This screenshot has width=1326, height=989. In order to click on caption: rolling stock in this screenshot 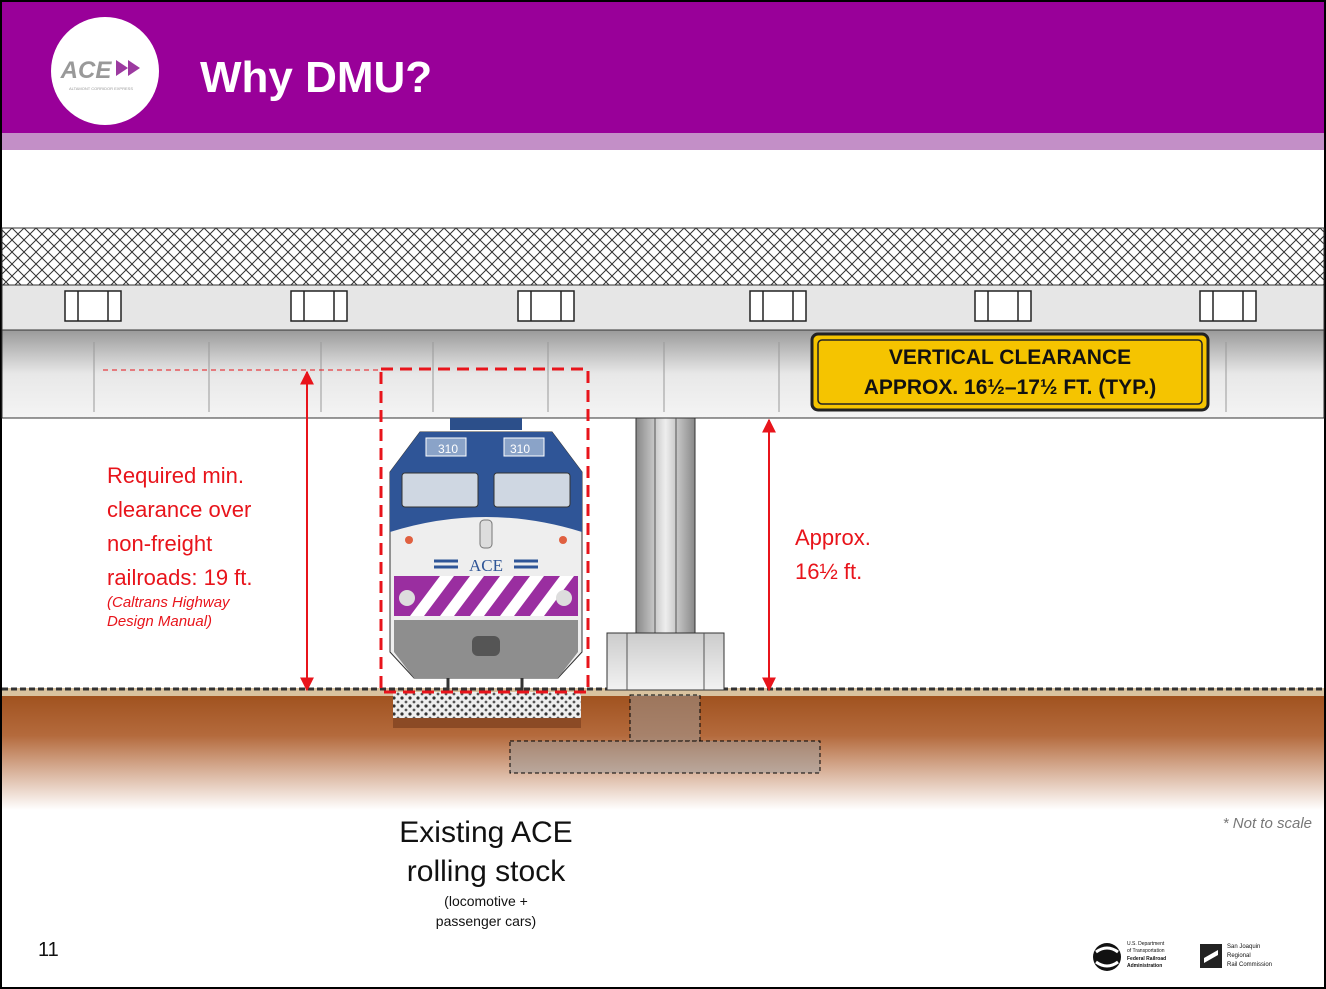, I will do `click(486, 871)`.